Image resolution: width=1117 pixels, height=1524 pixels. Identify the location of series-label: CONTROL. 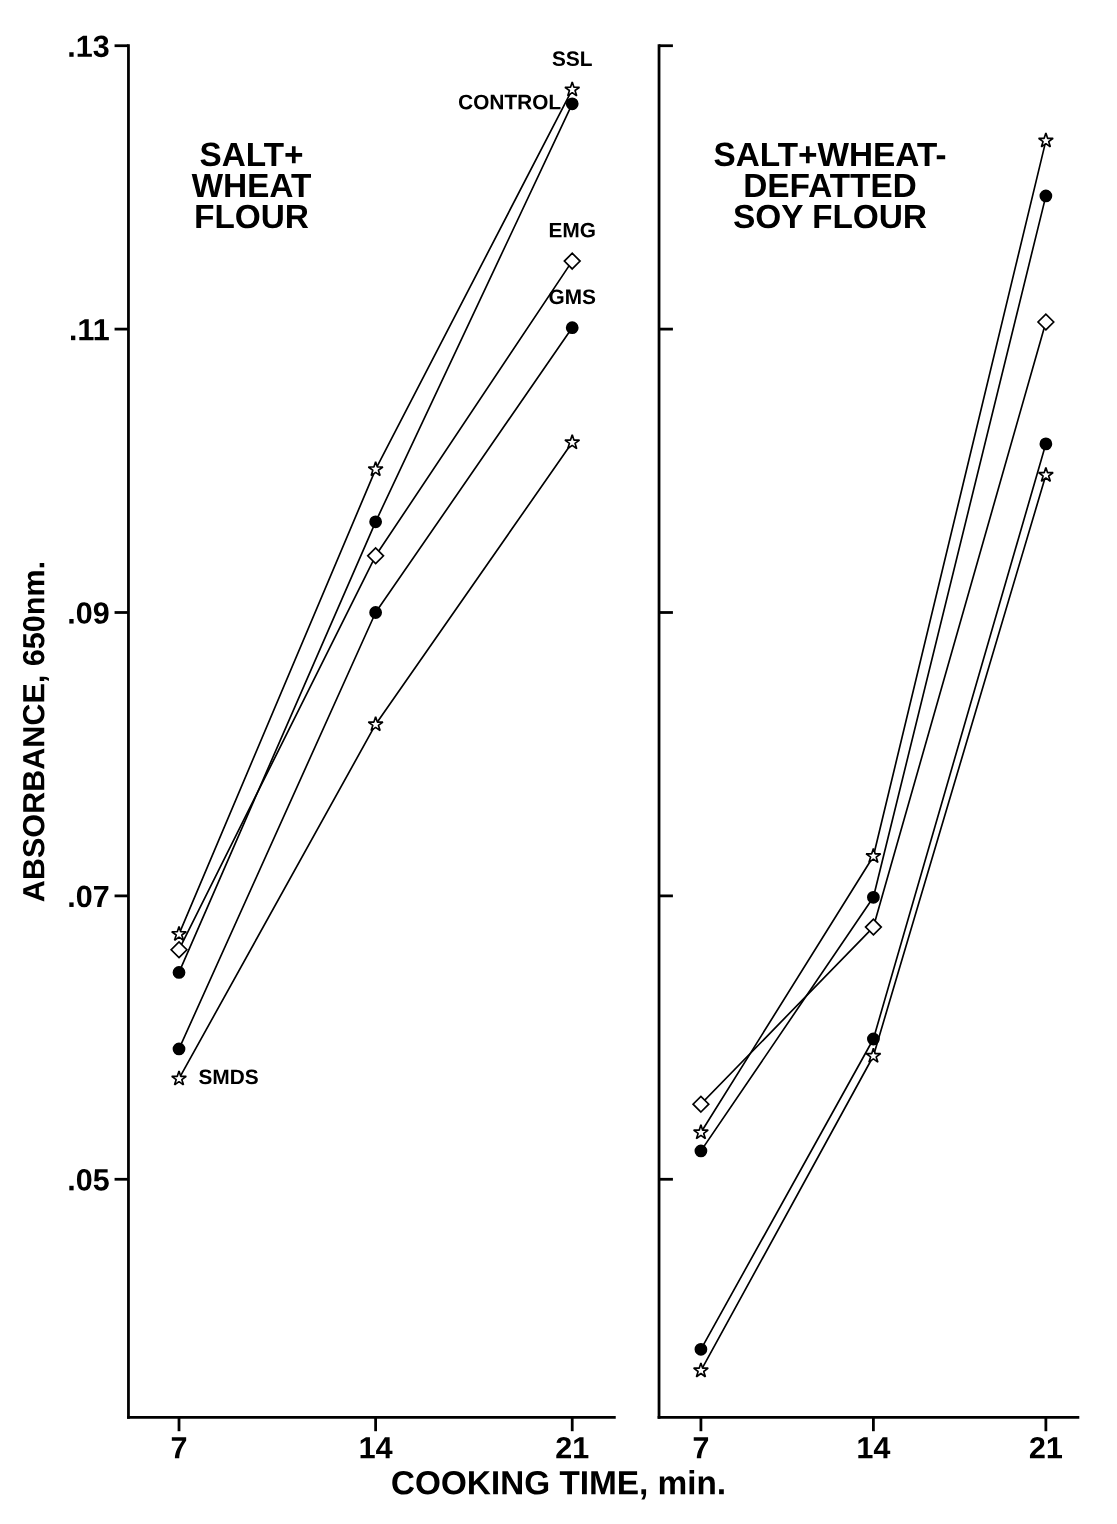
(509, 102).